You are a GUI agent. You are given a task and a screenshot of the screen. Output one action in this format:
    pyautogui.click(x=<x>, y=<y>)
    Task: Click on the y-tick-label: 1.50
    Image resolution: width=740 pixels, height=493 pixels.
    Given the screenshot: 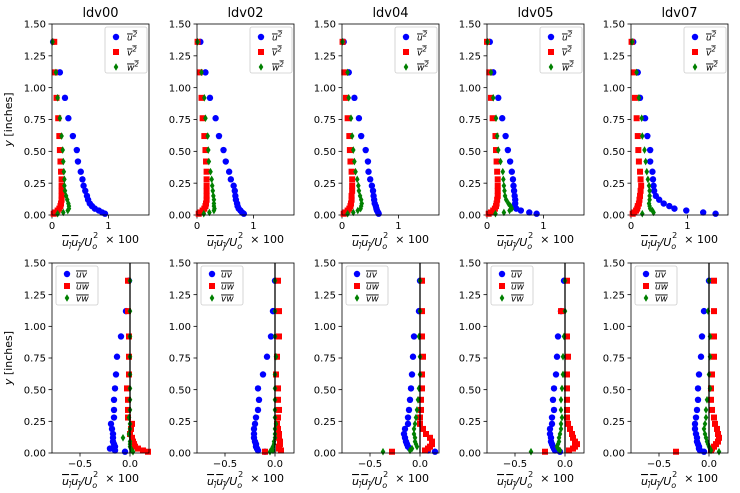 What is the action you would take?
    pyautogui.click(x=180, y=264)
    